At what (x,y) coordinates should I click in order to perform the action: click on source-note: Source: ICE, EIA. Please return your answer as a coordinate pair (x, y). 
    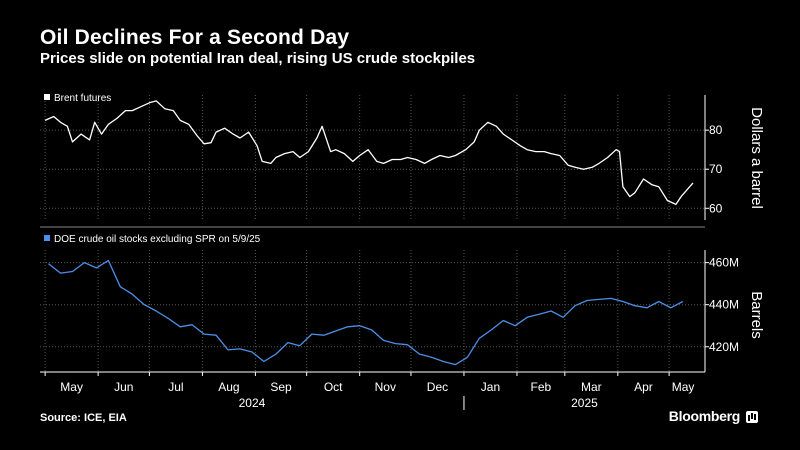
    Looking at the image, I should click on (83, 418).